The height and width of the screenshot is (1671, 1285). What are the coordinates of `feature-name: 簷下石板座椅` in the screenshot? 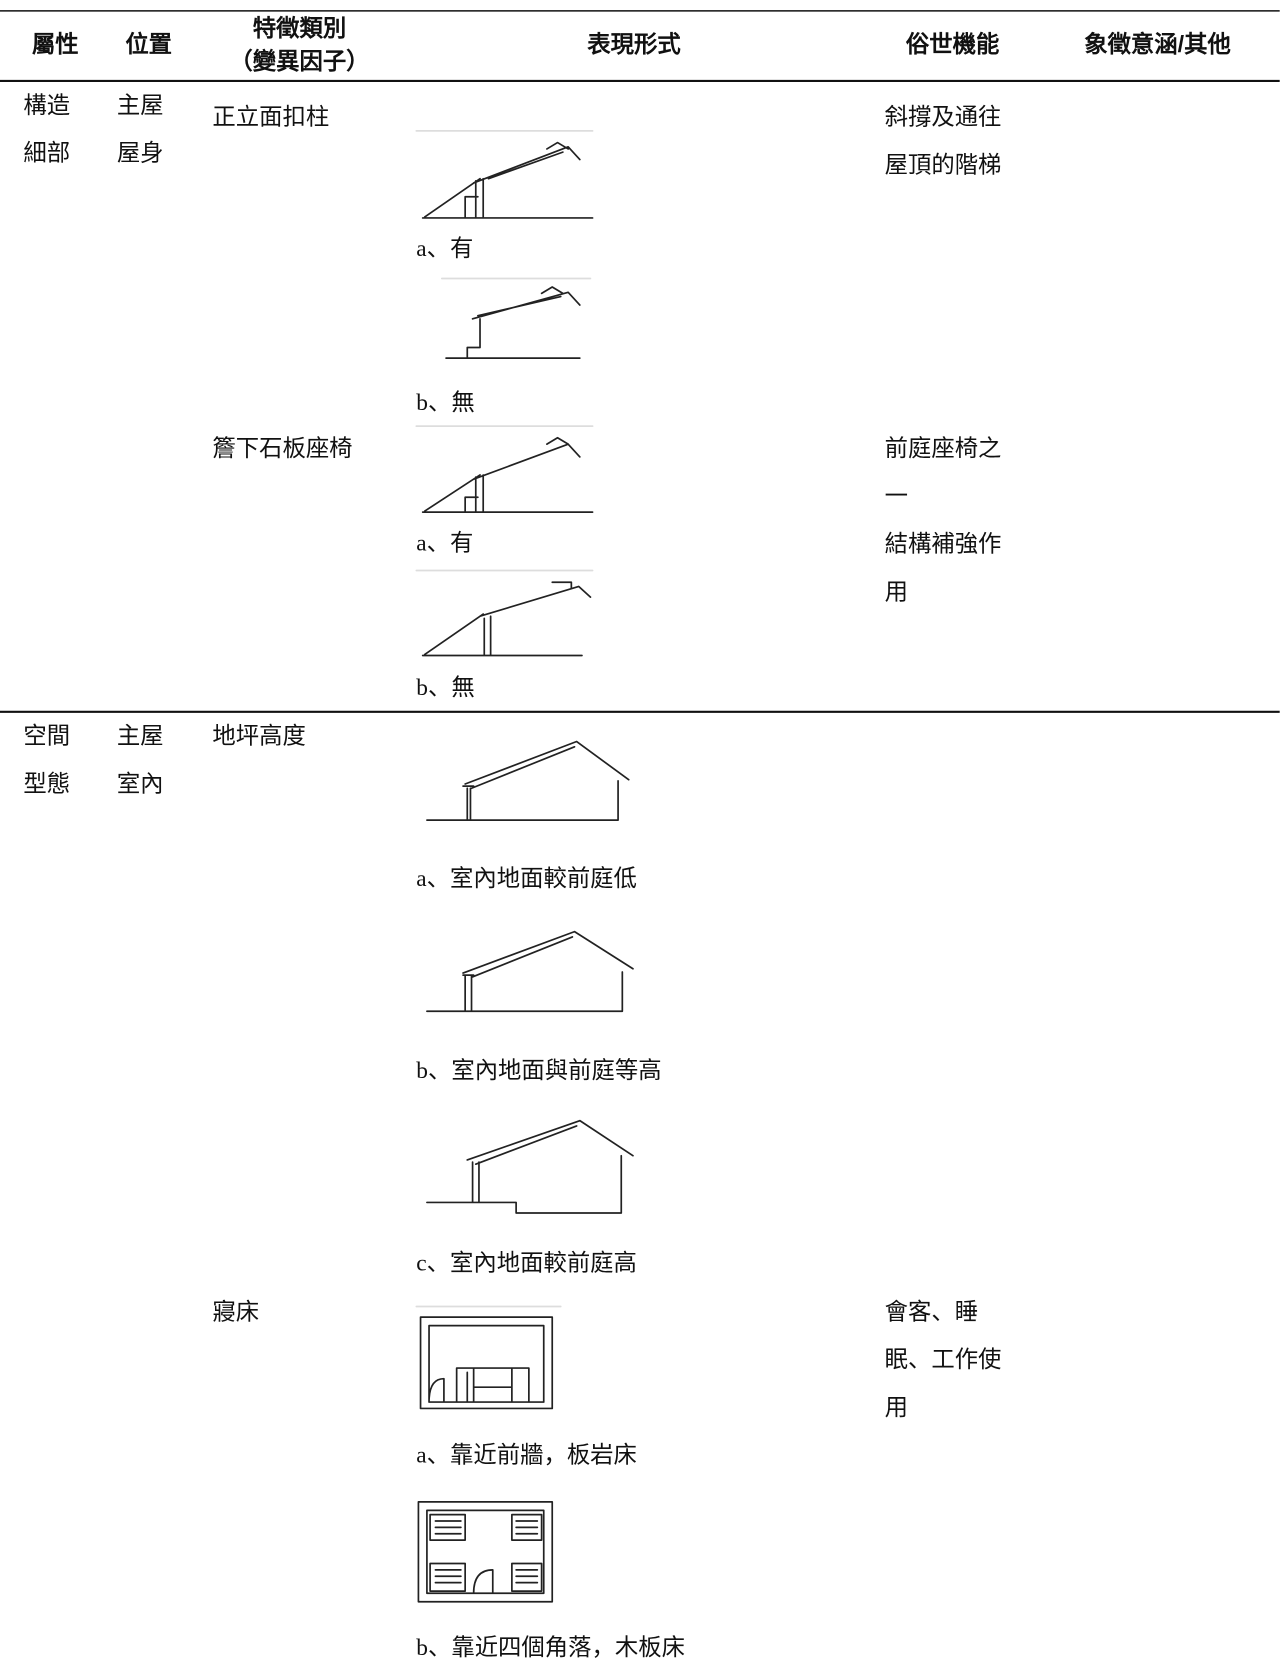 It's located at (282, 448).